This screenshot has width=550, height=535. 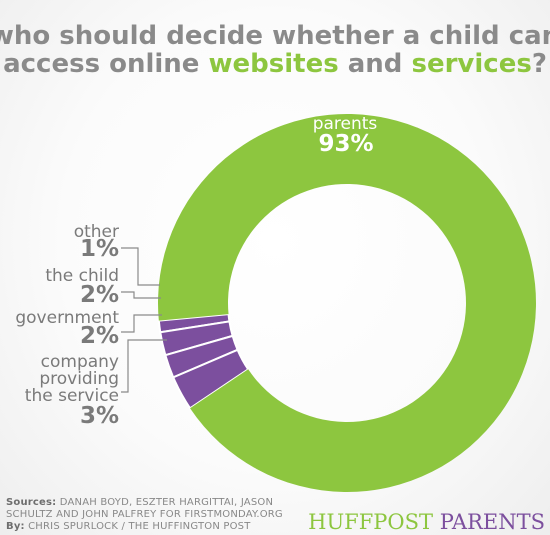 I want to click on huffpost-parents-logo: HUFFPOST PARENTS, so click(x=426, y=522).